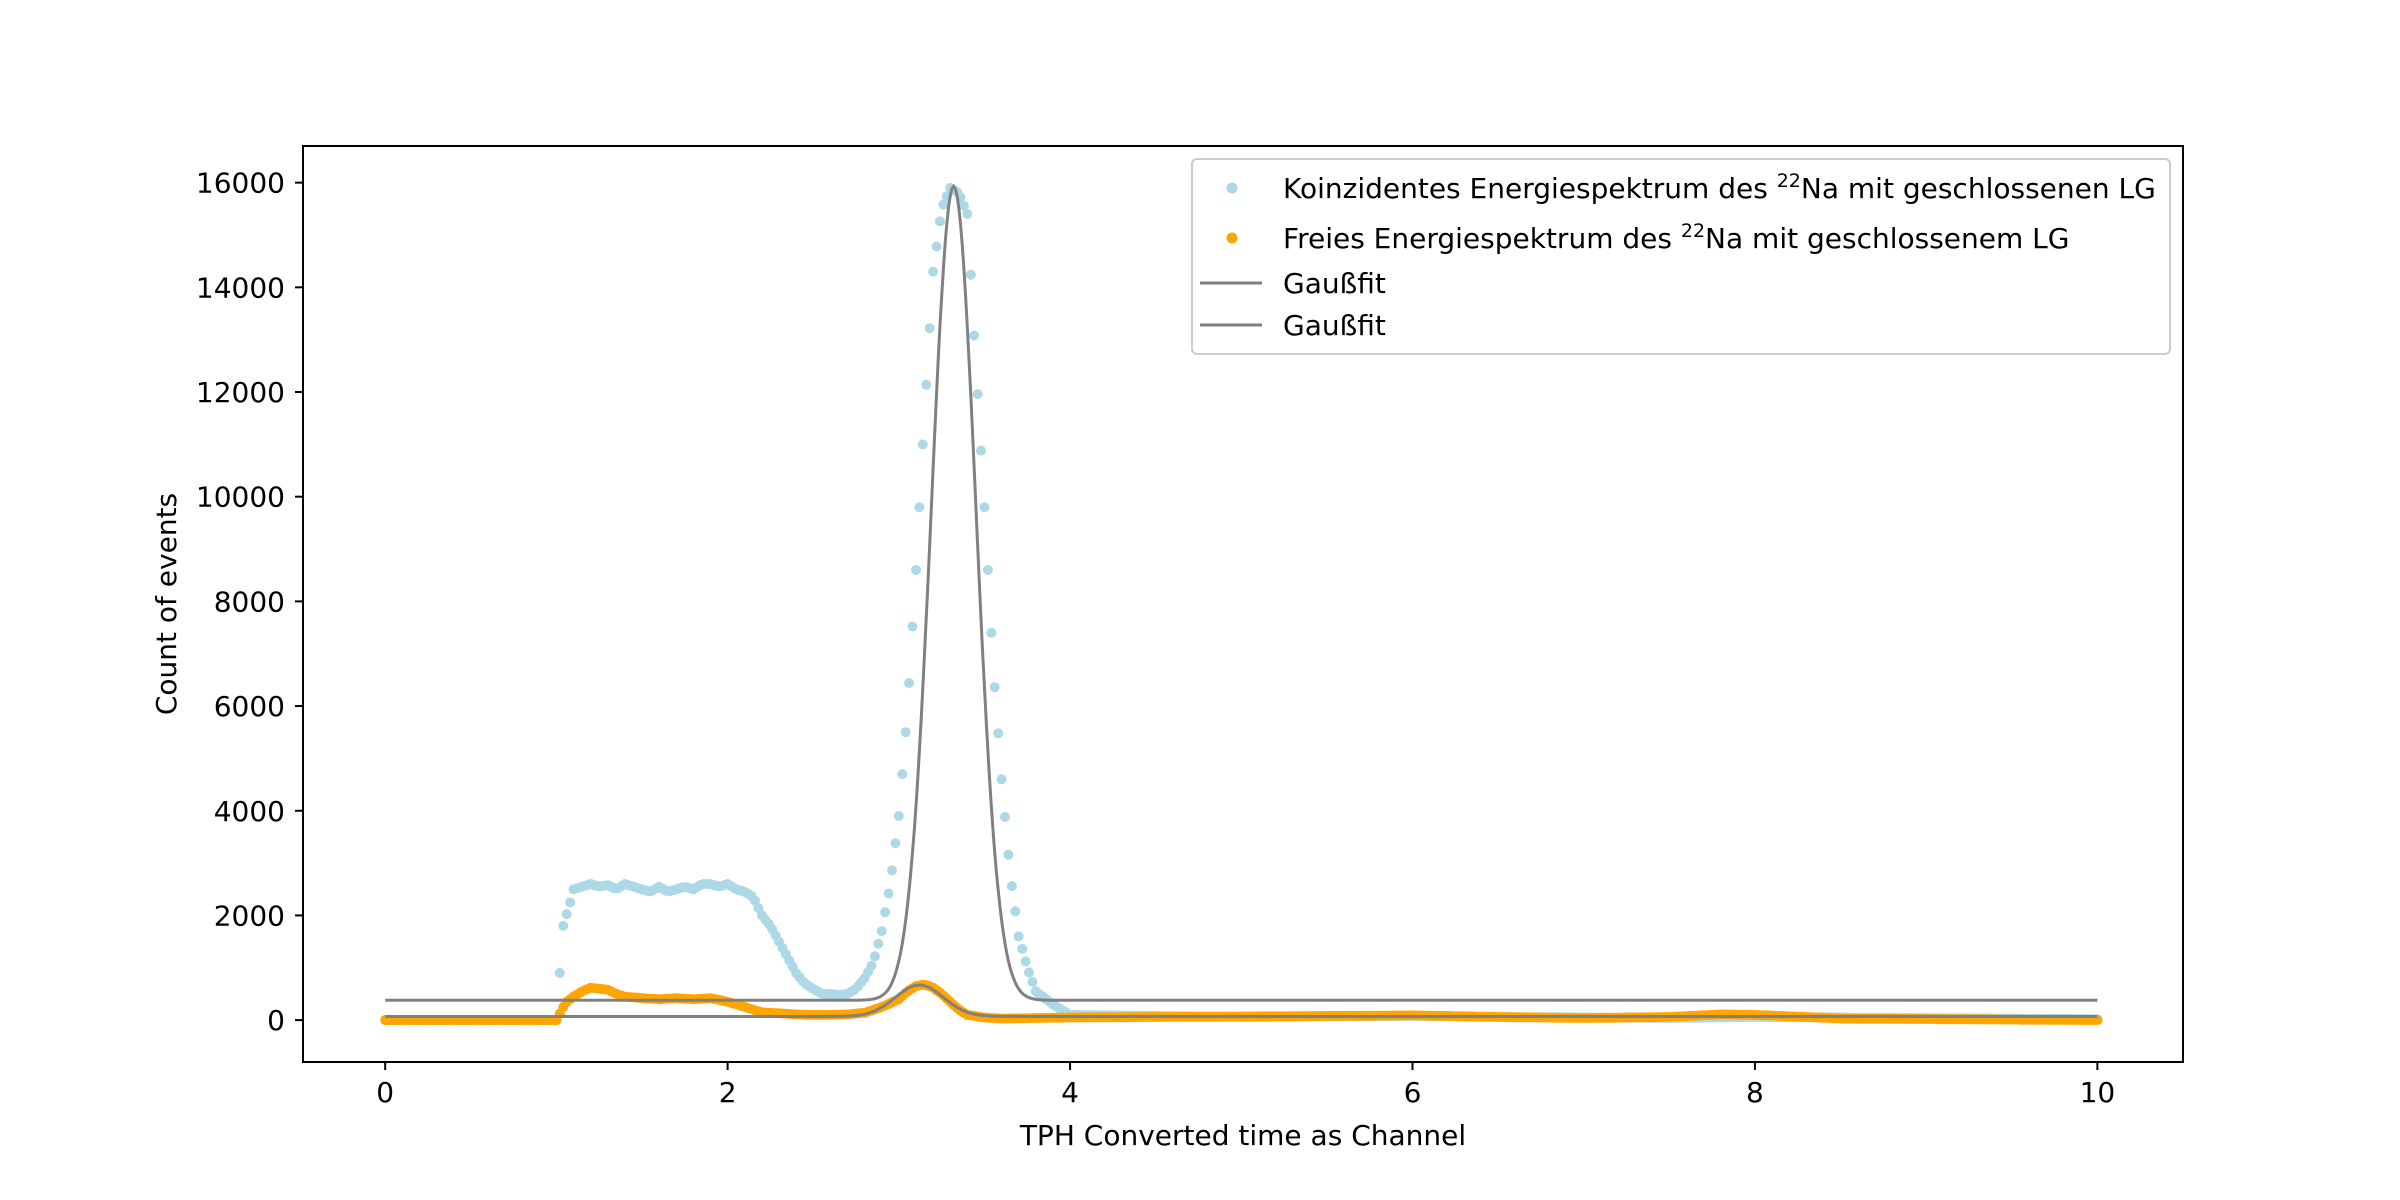 This screenshot has width=2400, height=1200. What do you see at coordinates (1887, 238) in the screenshot?
I see `legend-label-suffix: Na mit geschlossenem LG` at bounding box center [1887, 238].